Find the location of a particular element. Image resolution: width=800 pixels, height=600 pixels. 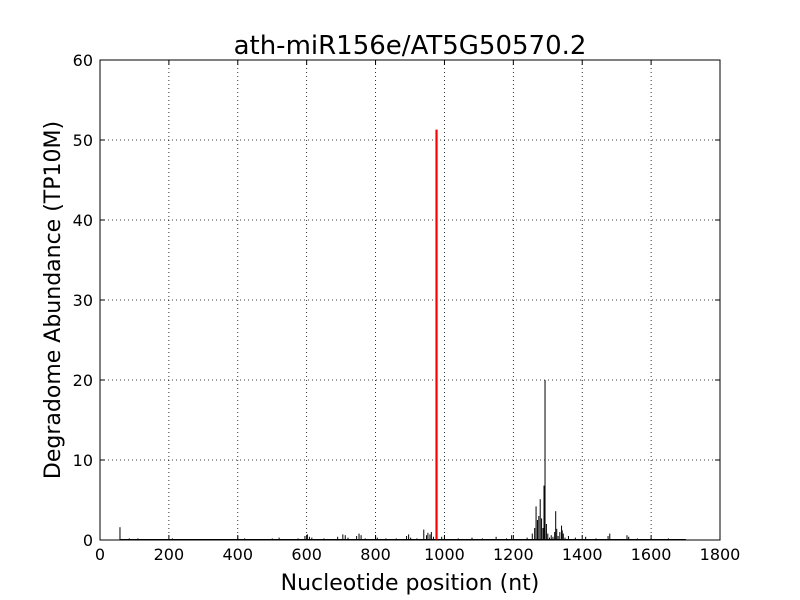

x-tick-labels: 0 200 400 600 800 1000 1200 1400 1600 1800 is located at coordinates (417, 554).